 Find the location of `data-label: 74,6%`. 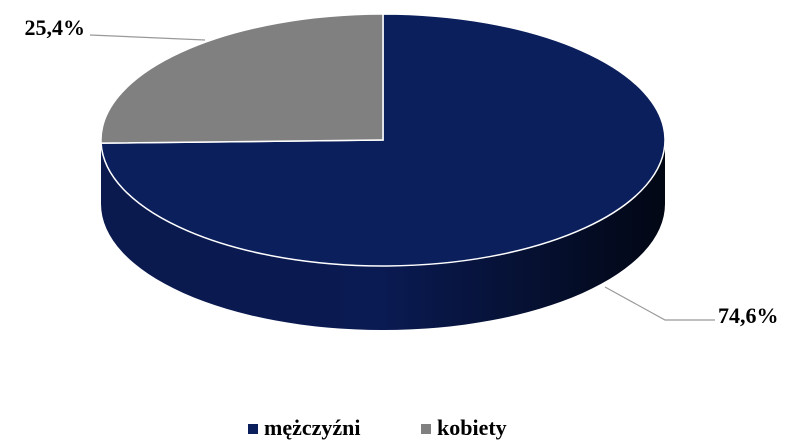

data-label: 74,6% is located at coordinates (748, 315).